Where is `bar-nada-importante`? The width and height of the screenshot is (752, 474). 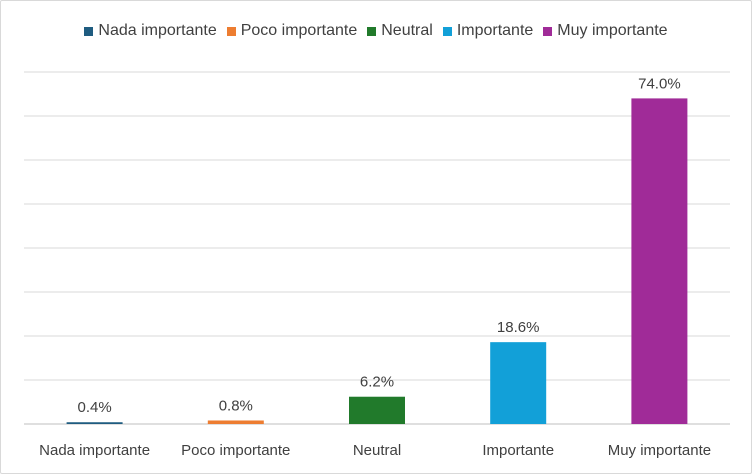
bar-nada-importante is located at coordinates (94, 423).